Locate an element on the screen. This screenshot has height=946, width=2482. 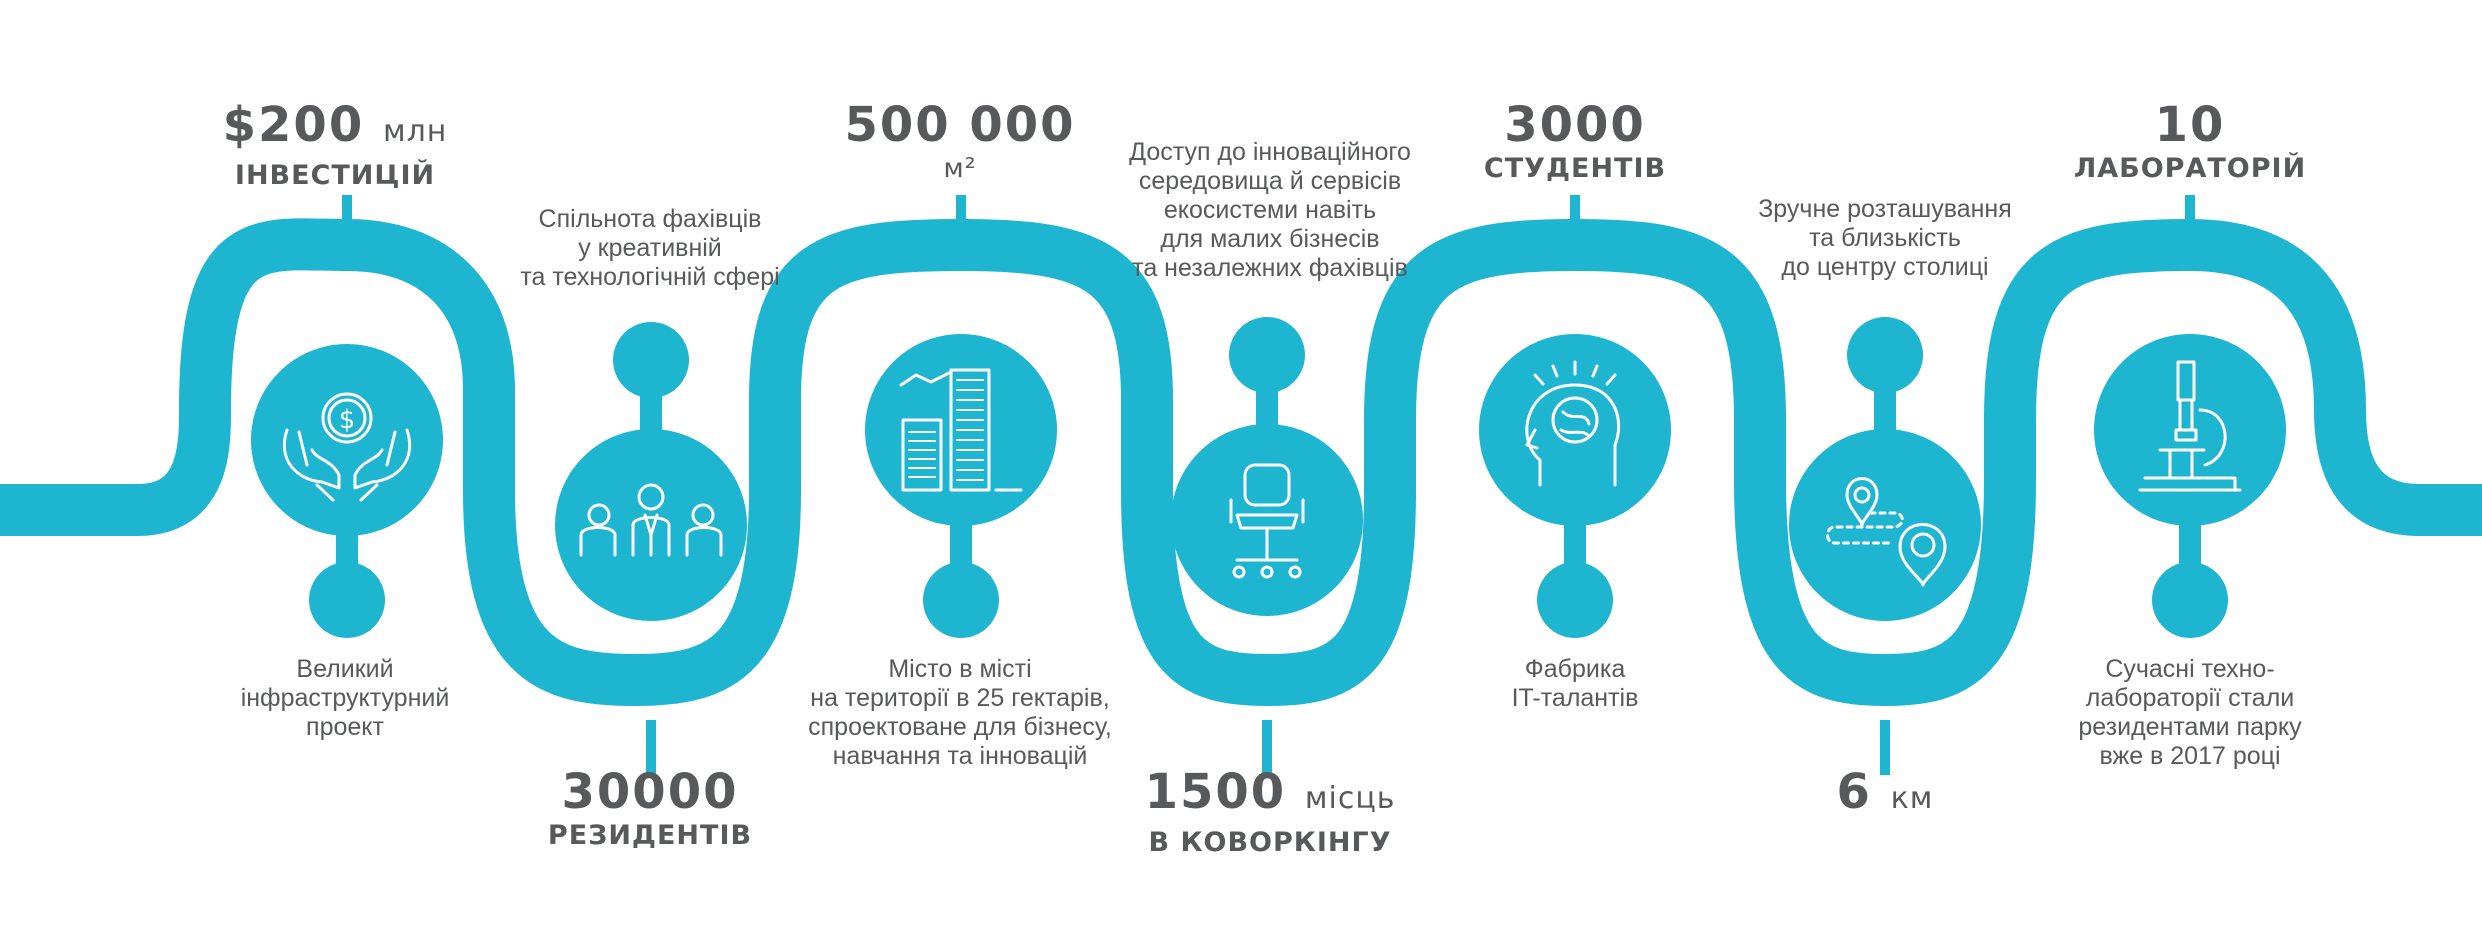
stat-block-labs: 10 ЛАБОРАТОРІЙ is located at coordinates (2190, 142).